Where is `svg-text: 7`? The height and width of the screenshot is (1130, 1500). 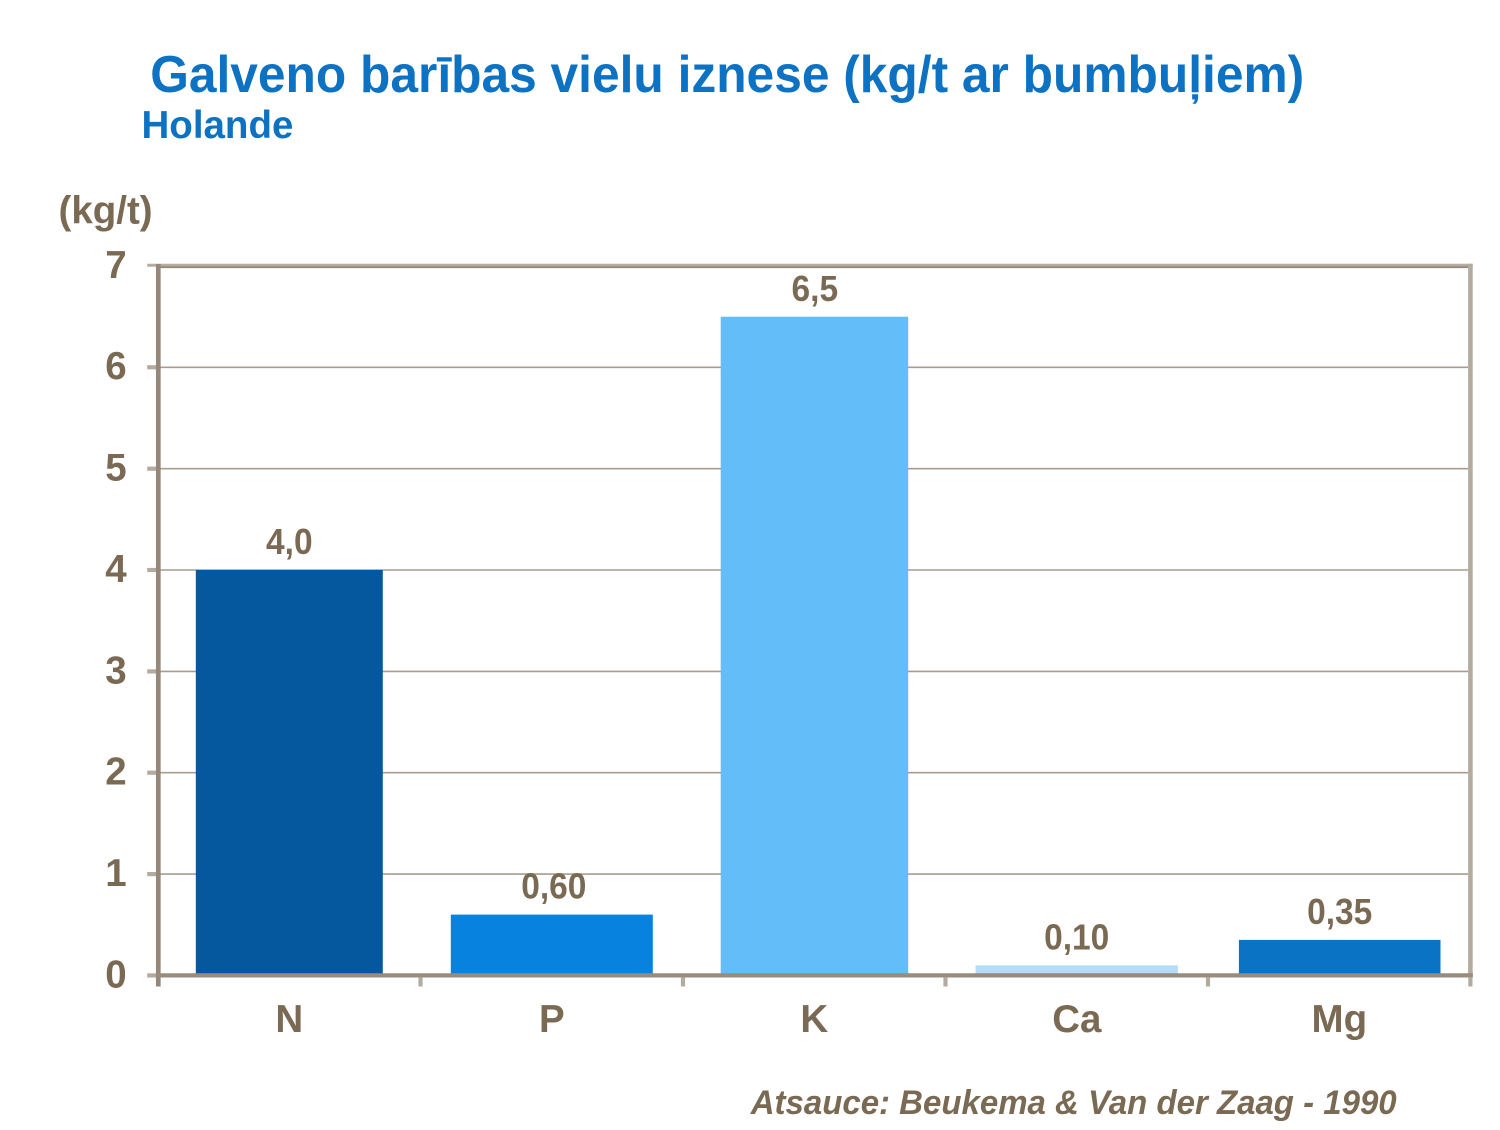
svg-text: 7 is located at coordinates (115, 265).